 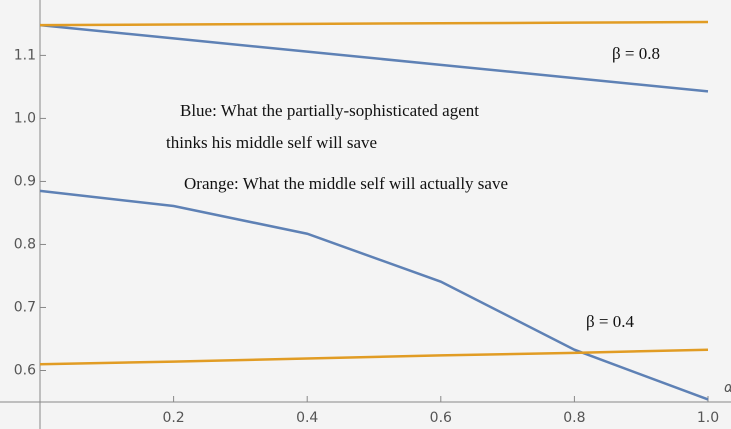 I want to click on y-tick-label: 1.0, so click(x=25, y=118).